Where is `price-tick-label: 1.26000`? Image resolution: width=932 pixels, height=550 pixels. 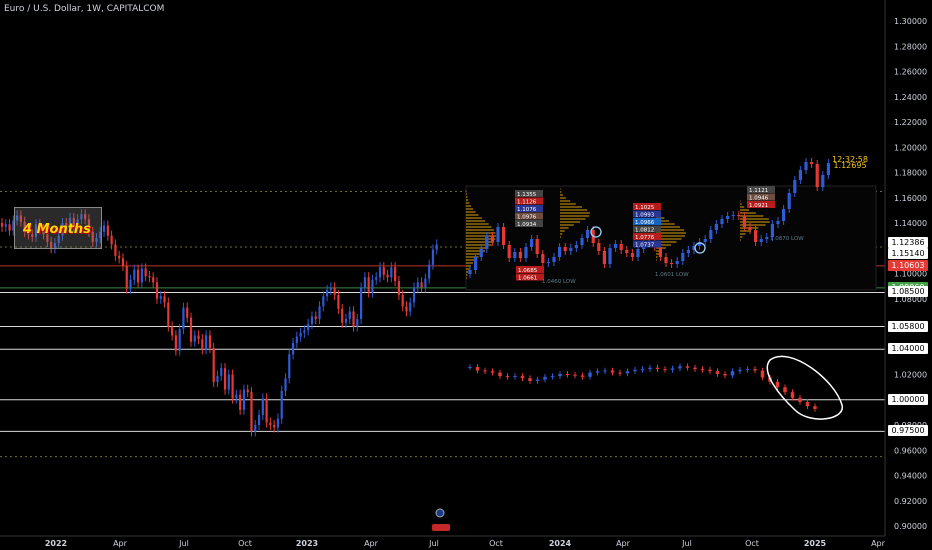 price-tick-label: 1.26000 is located at coordinates (910, 72).